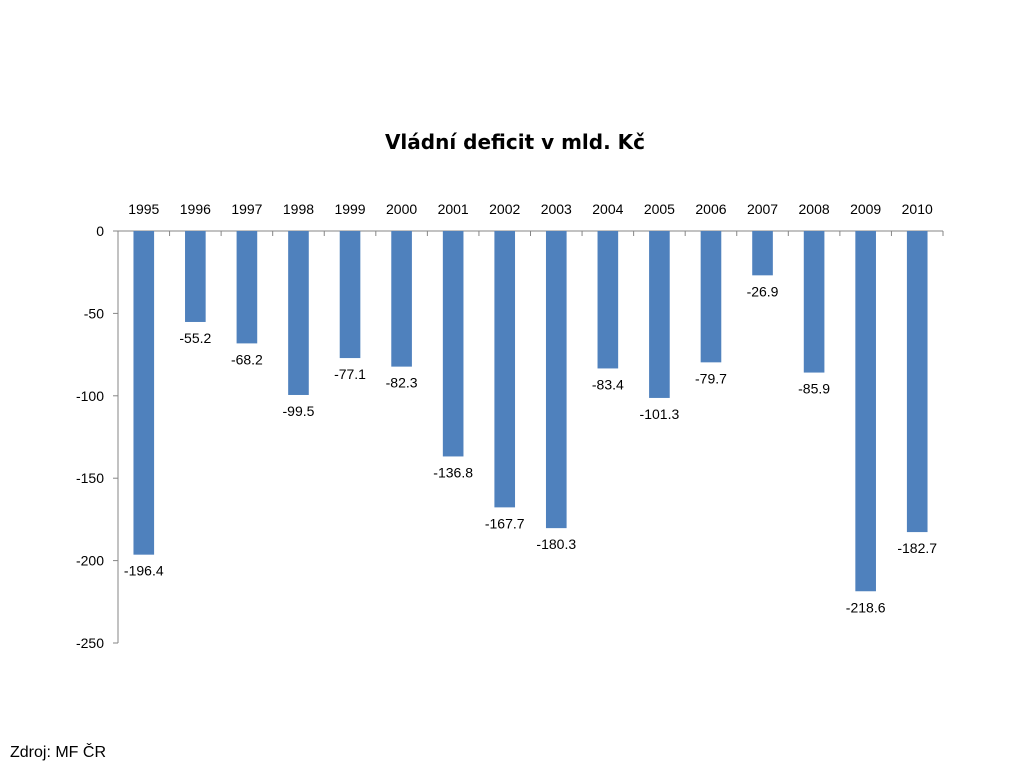  What do you see at coordinates (90, 561) in the screenshot?
I see `y-tick-label: -200` at bounding box center [90, 561].